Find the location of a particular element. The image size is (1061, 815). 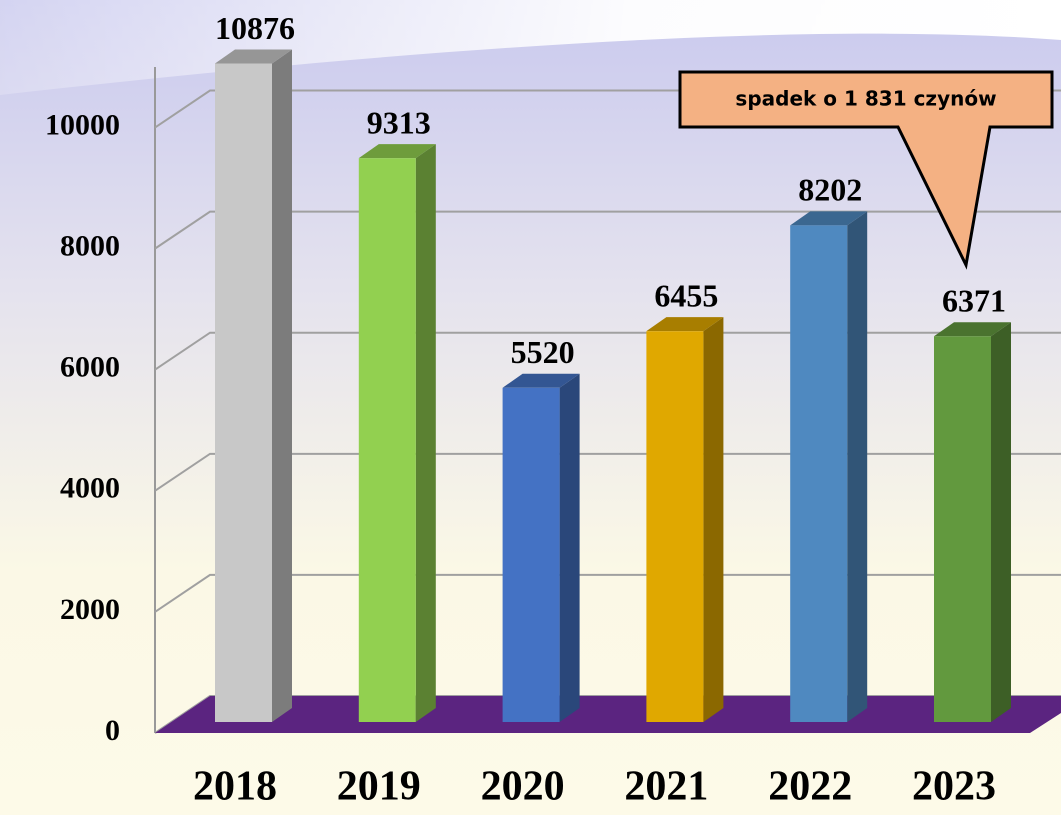

annotation: spadek o 1 831 czynów is located at coordinates (865, 99).